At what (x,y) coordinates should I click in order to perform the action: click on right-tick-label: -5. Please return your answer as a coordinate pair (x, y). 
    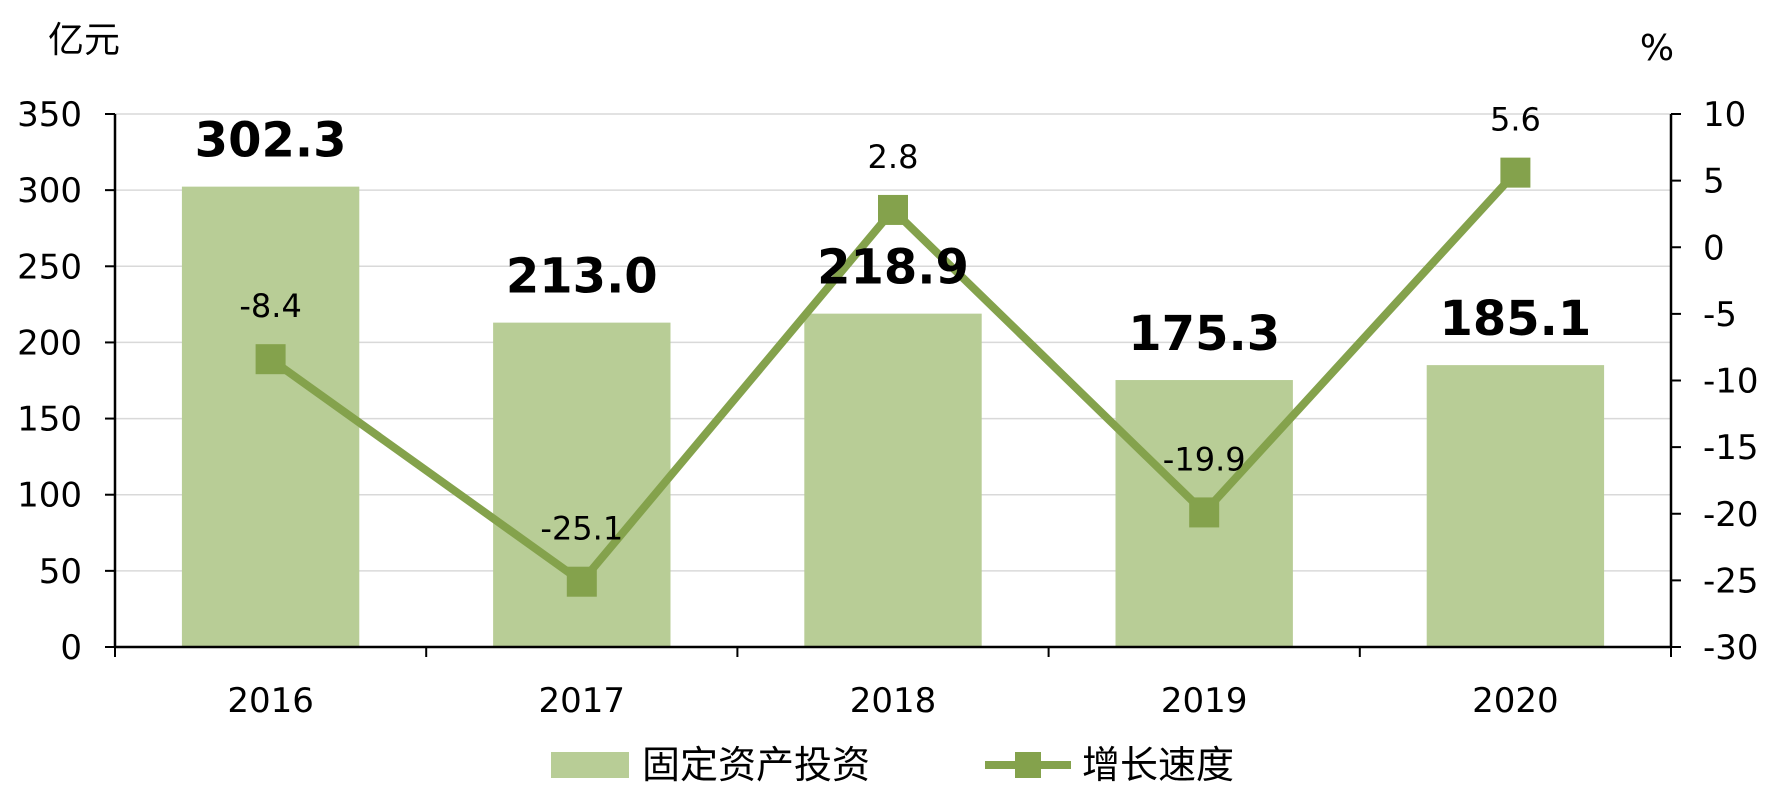
    Looking at the image, I should click on (1720, 315).